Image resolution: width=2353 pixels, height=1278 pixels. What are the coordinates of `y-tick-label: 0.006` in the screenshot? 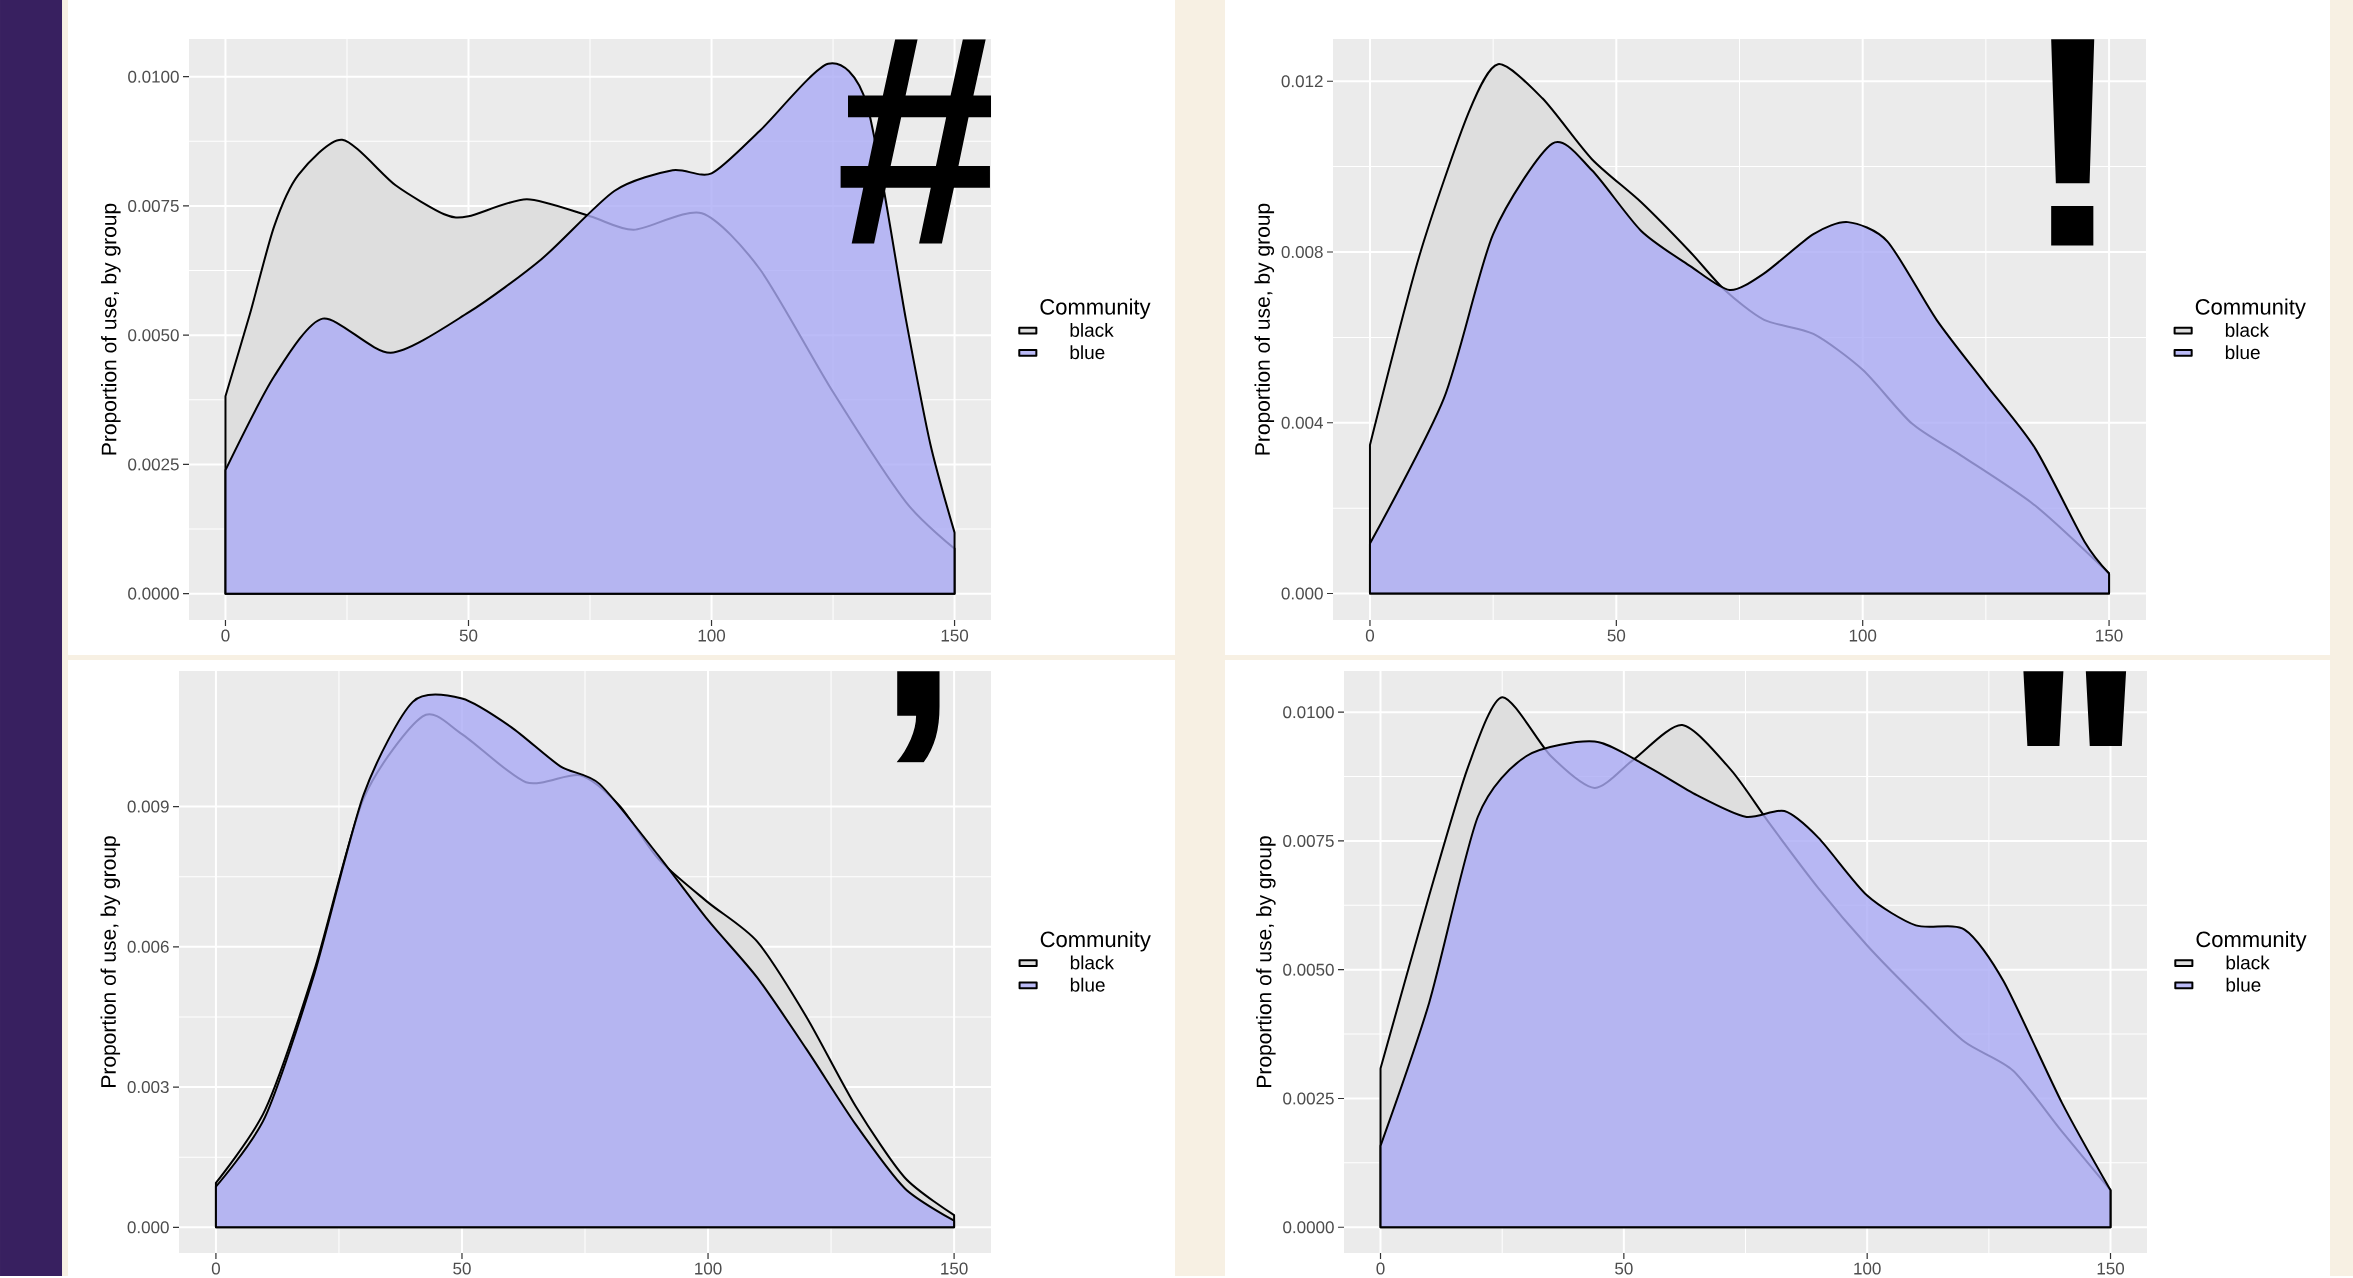 It's located at (148, 946).